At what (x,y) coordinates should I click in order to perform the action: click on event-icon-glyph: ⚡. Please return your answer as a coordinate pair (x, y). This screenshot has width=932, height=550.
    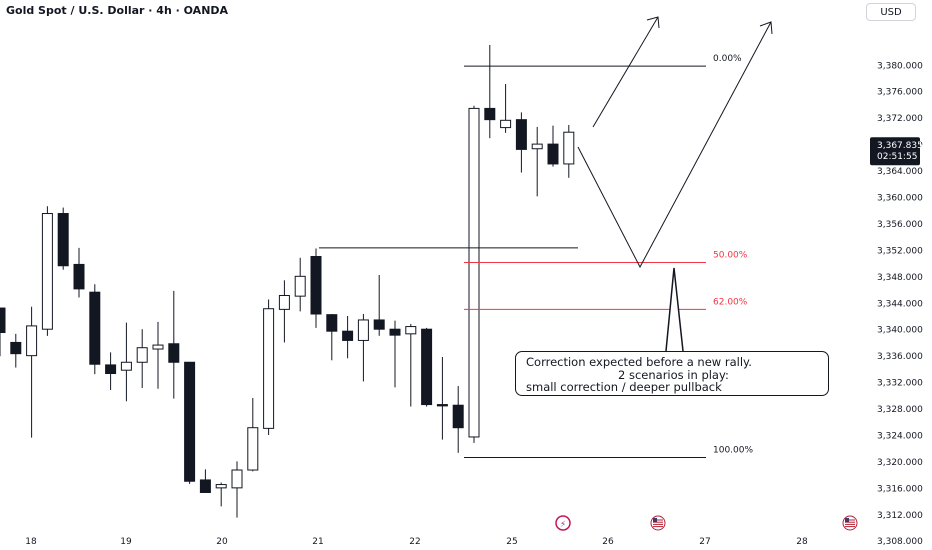
    Looking at the image, I should click on (563, 525).